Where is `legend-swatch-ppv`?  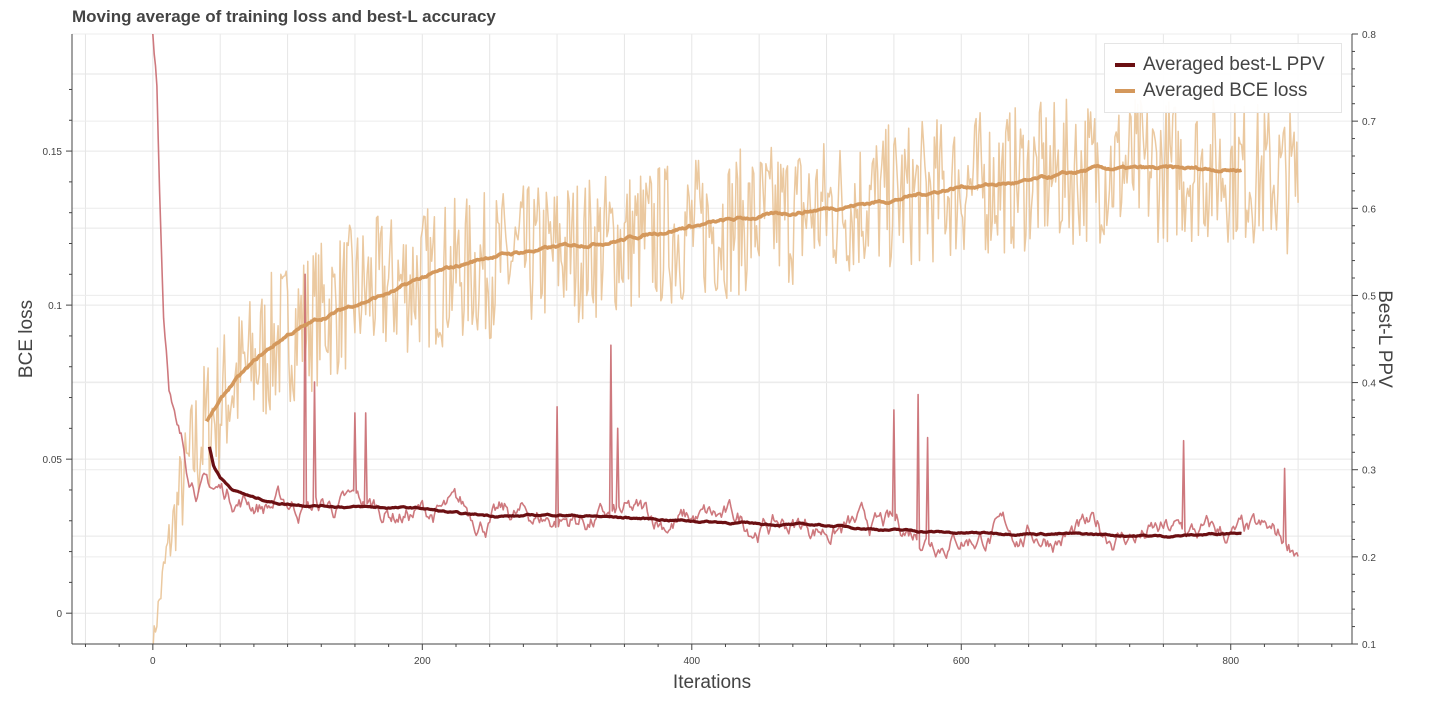
legend-swatch-ppv is located at coordinates (1125, 65).